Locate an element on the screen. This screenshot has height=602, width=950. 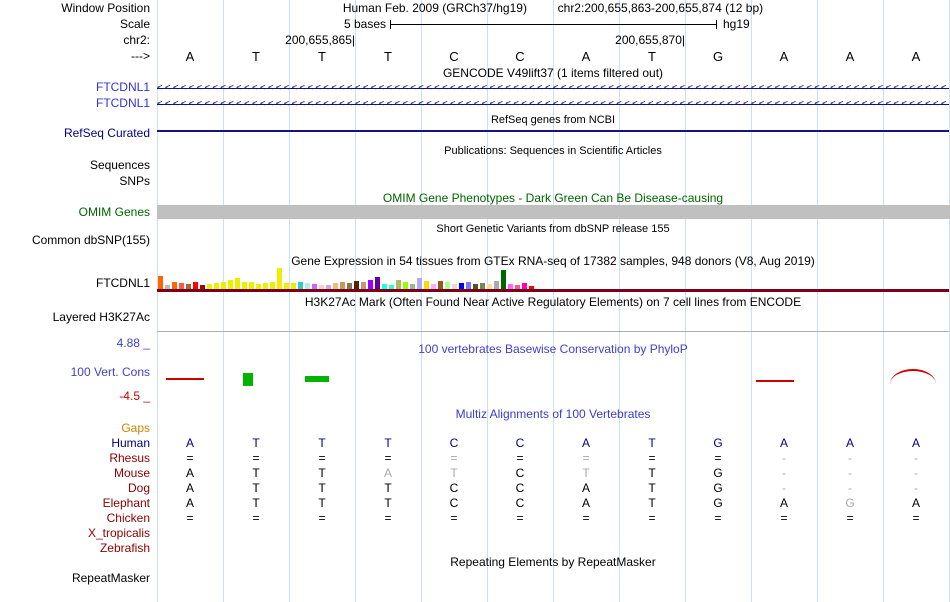
label-snps: SNPs is located at coordinates (134, 181).